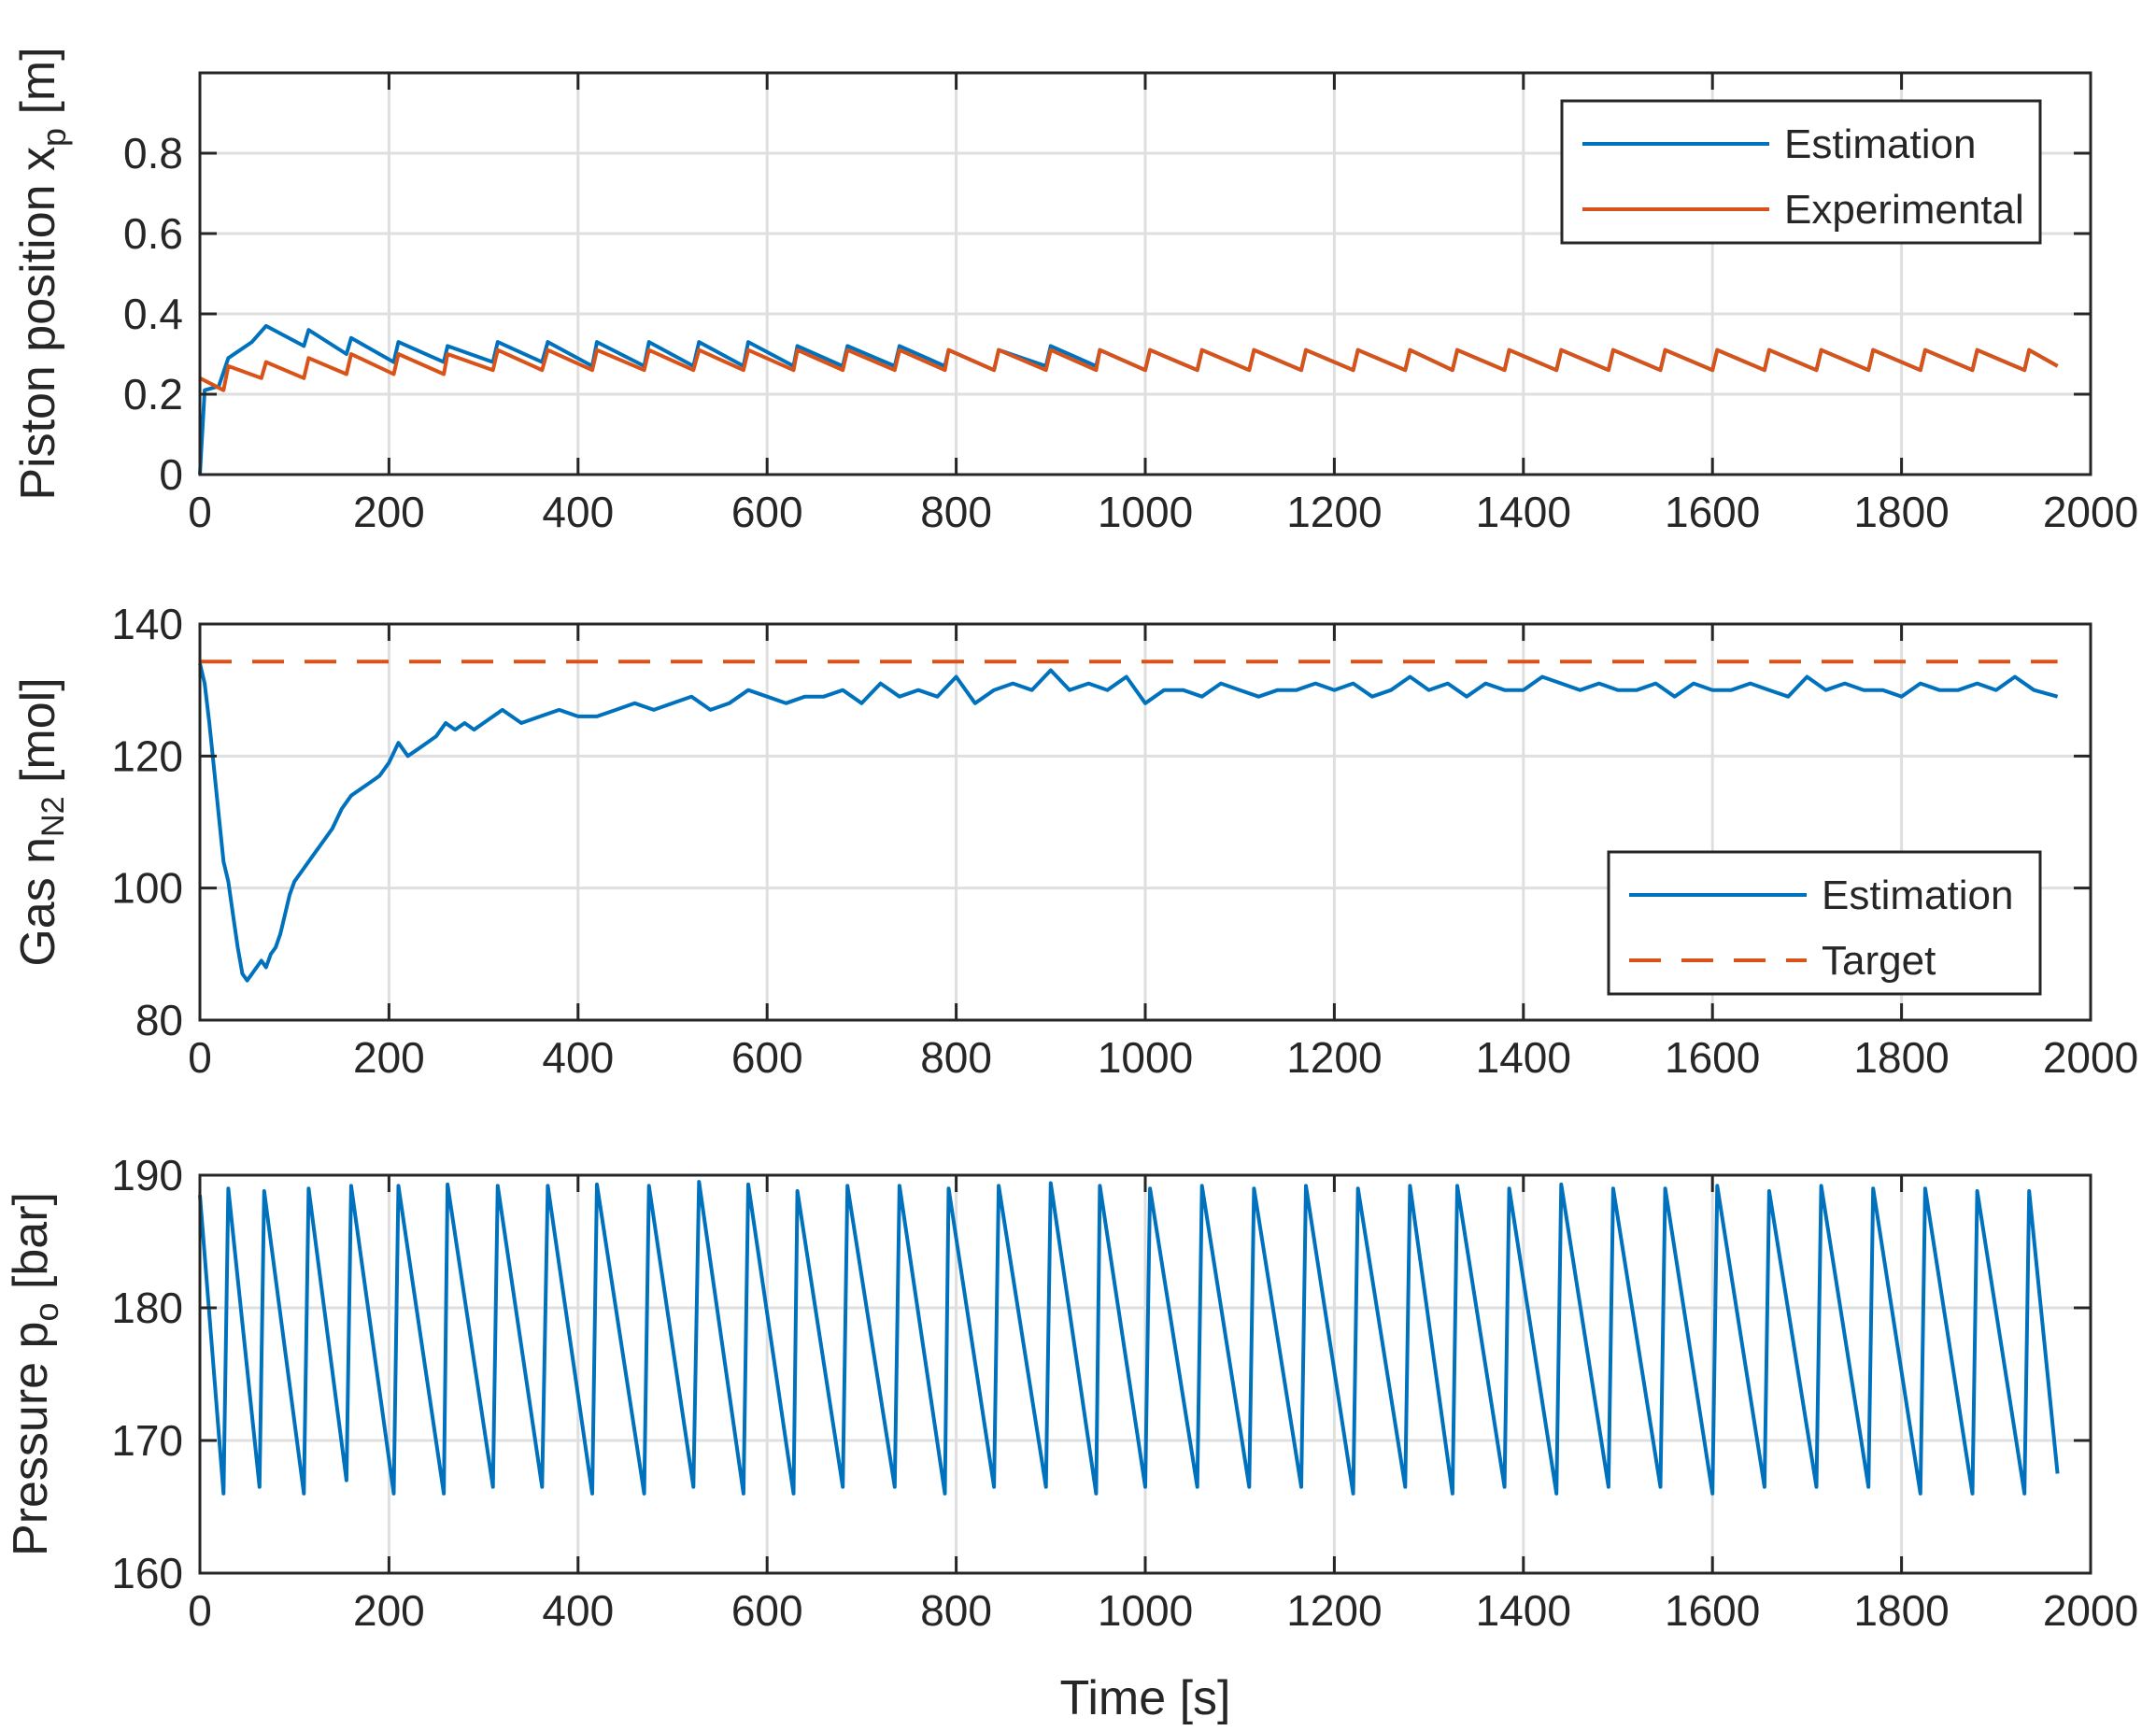 This screenshot has height=1731, width=2156. Describe the element at coordinates (147, 1440) in the screenshot. I see `y-tick-label: 170` at that location.